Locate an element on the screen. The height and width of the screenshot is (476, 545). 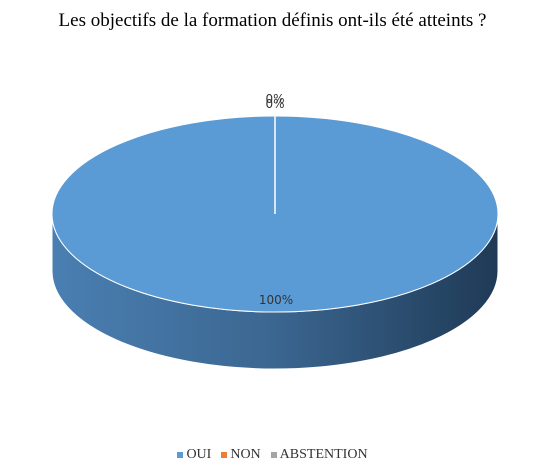
data-label-non: 0% is located at coordinates (274, 104).